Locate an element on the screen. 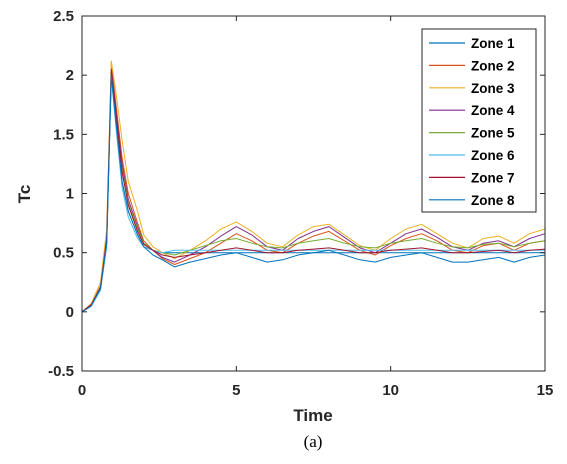 The image size is (567, 464). y-tick-label: 0.5 is located at coordinates (63, 253).